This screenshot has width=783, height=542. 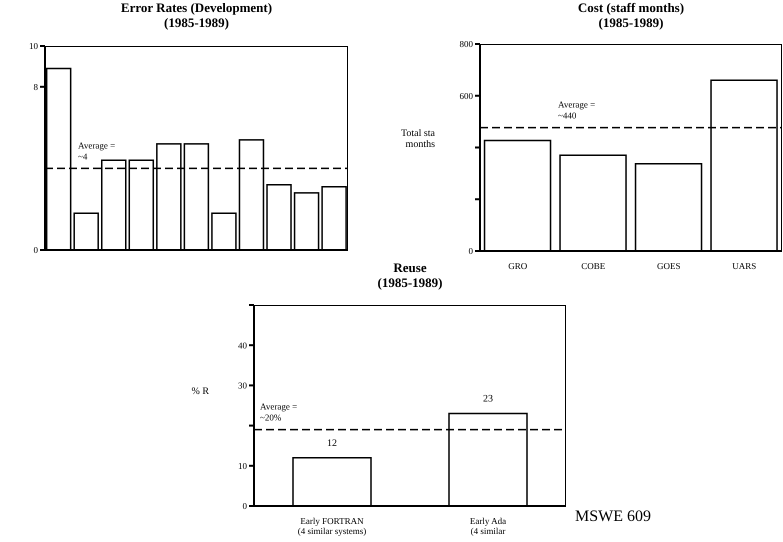 What do you see at coordinates (243, 345) in the screenshot?
I see `y-tick-label: 40` at bounding box center [243, 345].